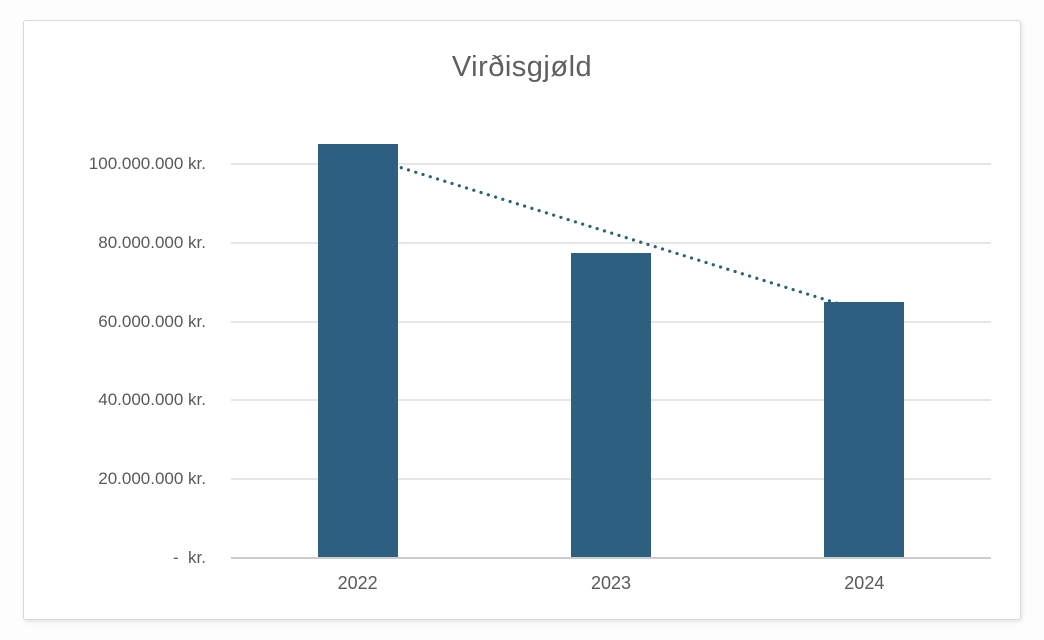 The height and width of the screenshot is (640, 1044). I want to click on y-axis-tick-label: - kr., so click(189, 557).